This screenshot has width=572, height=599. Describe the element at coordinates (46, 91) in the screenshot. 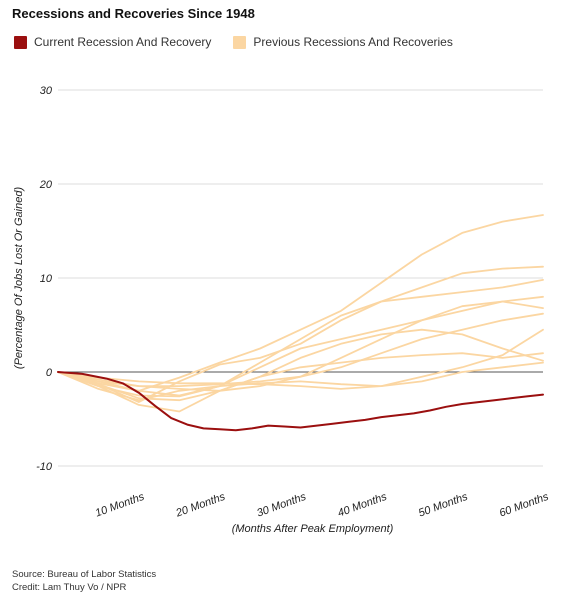

I see `y-tick-label: 30` at that location.